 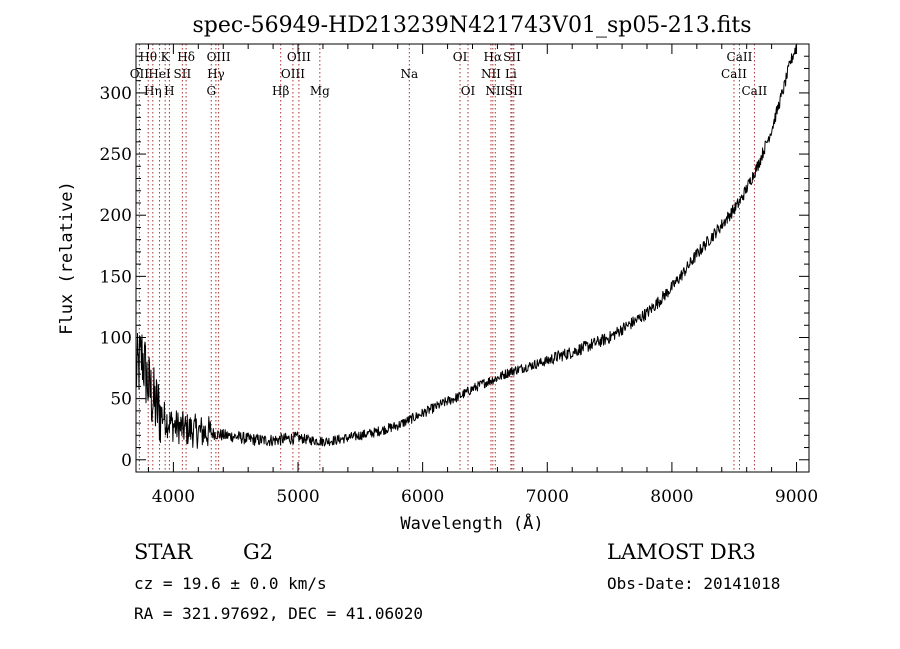 I want to click on line-label: K, so click(x=166, y=57).